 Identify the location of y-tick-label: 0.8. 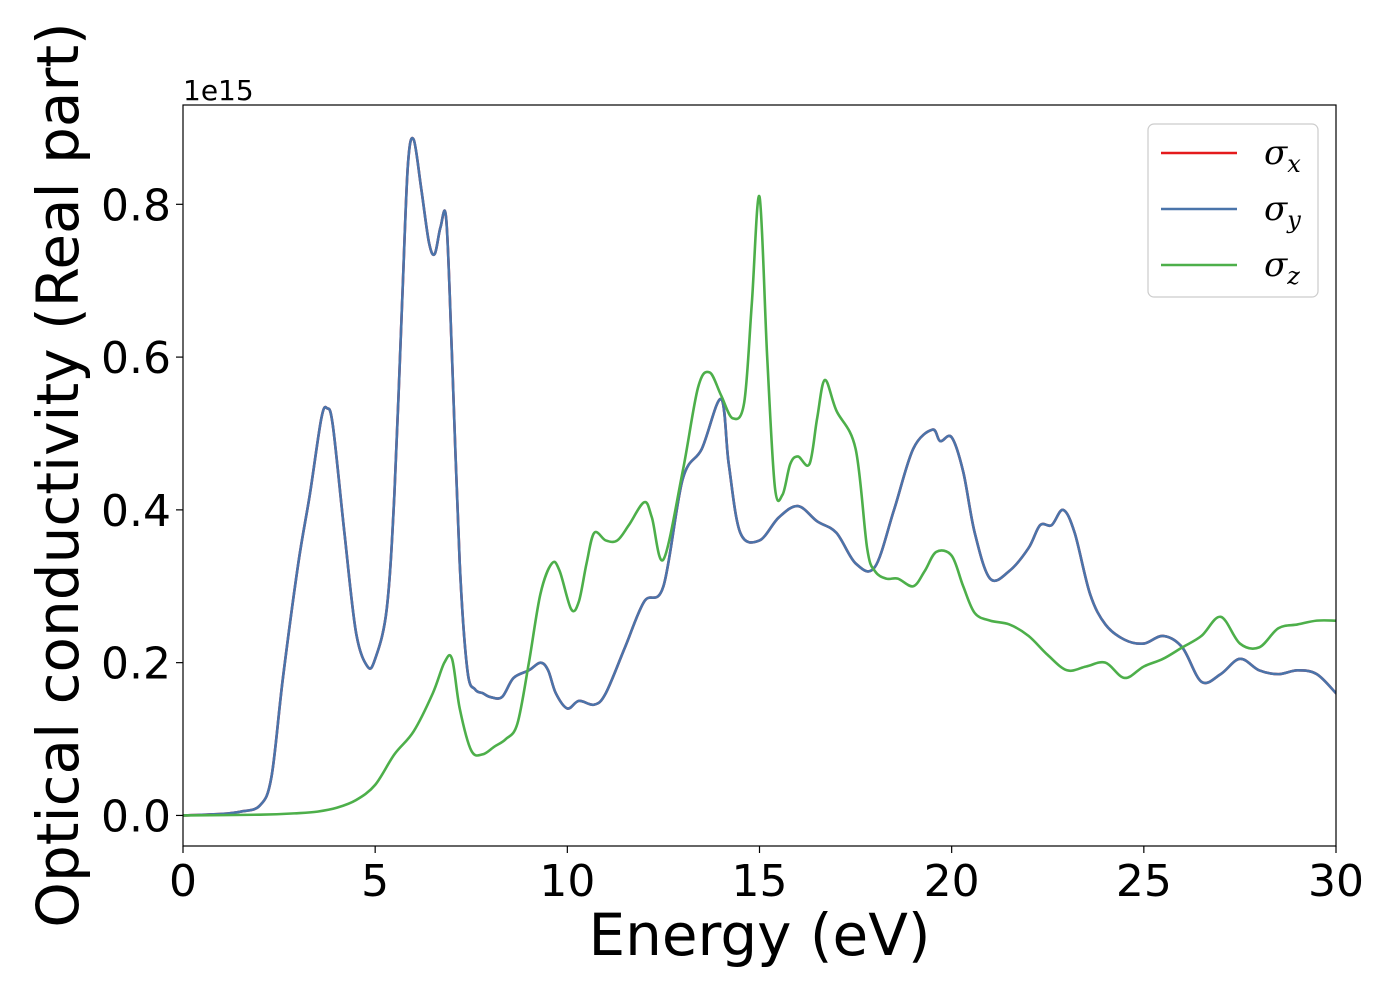
(136, 205).